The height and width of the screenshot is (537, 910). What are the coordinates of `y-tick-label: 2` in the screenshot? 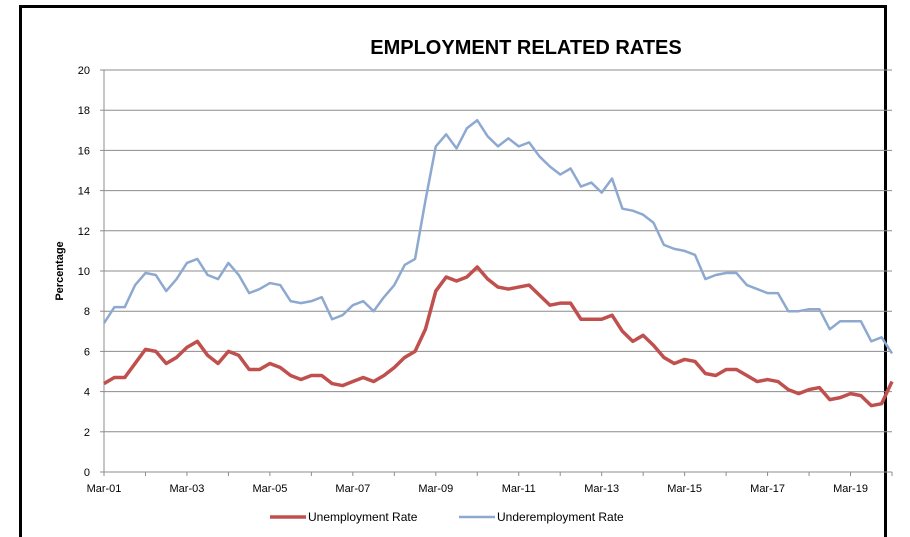 It's located at (87, 433).